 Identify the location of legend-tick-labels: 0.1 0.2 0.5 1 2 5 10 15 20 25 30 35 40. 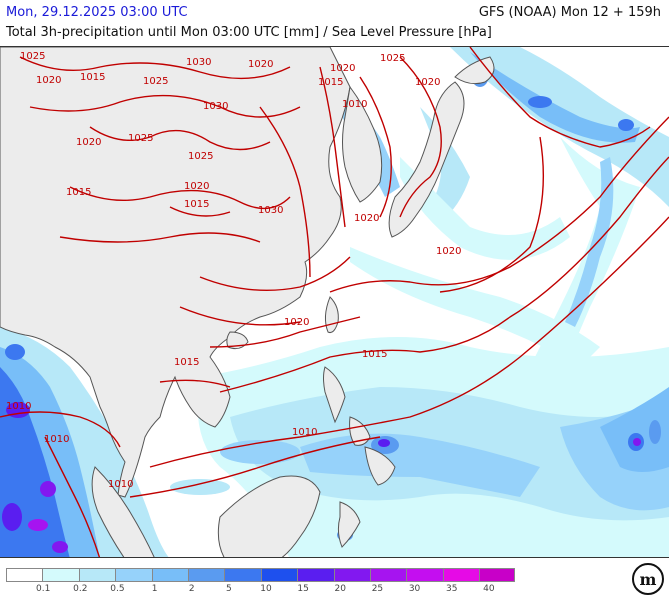
(266, 589).